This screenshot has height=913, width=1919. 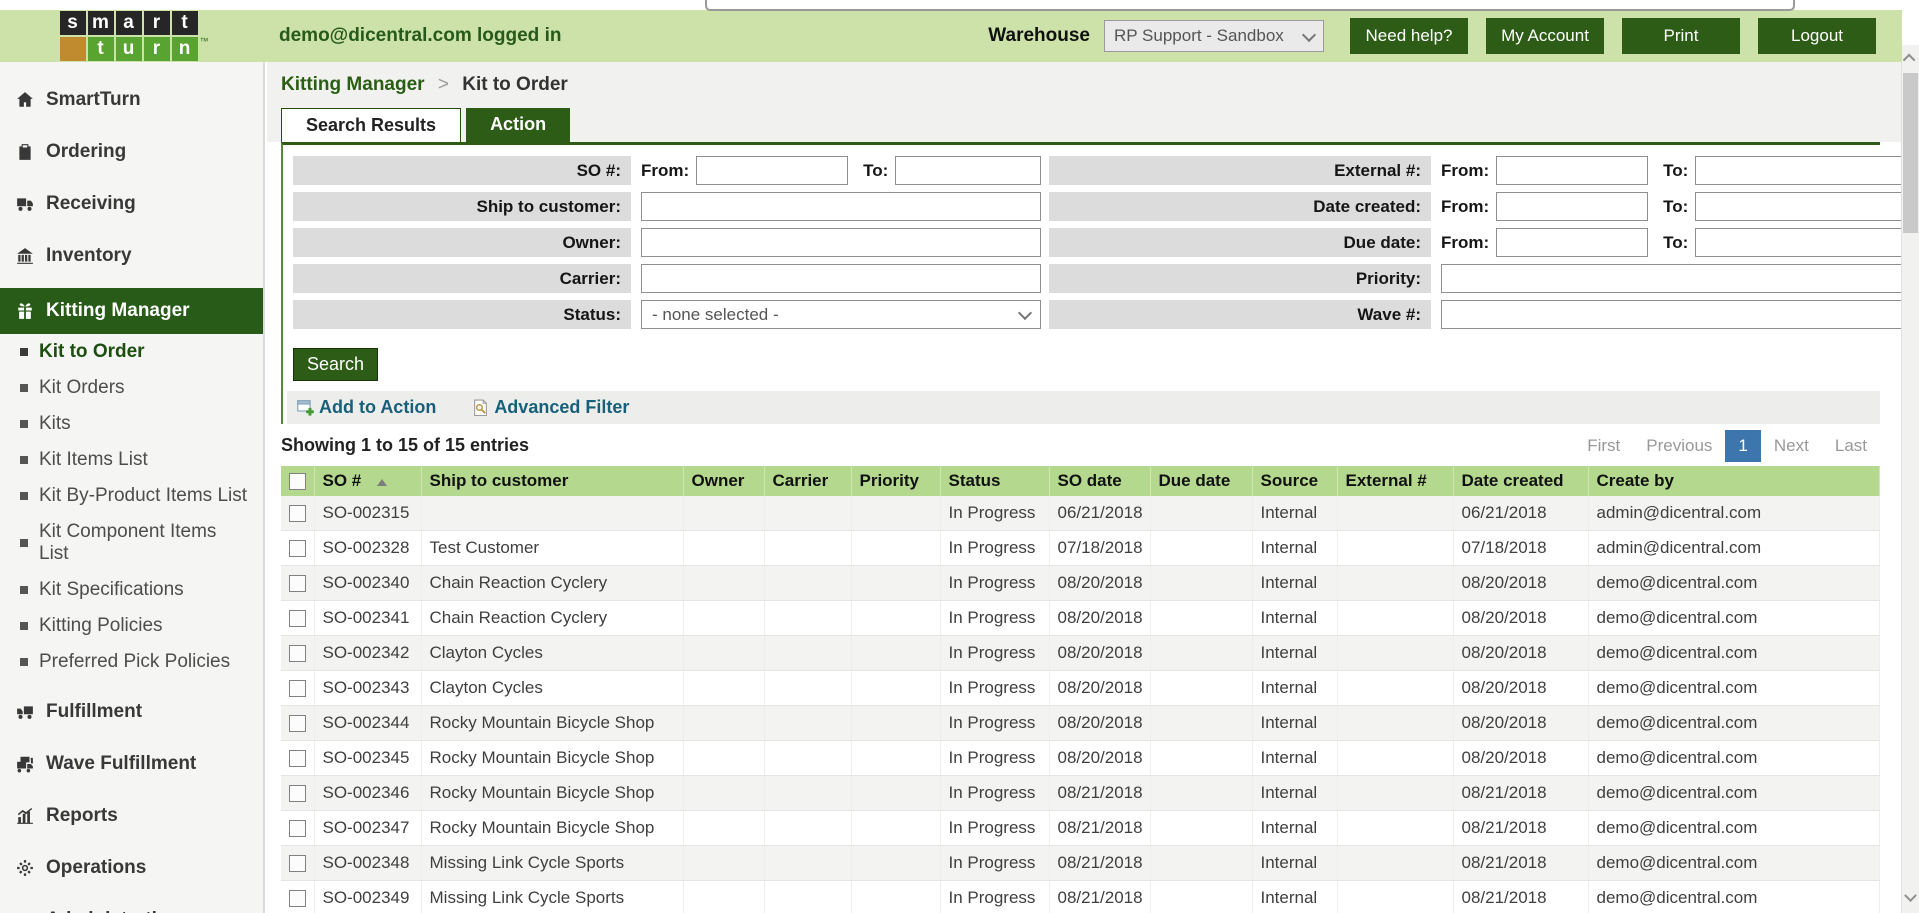 I want to click on select-all-checkbox, so click(x=297, y=481).